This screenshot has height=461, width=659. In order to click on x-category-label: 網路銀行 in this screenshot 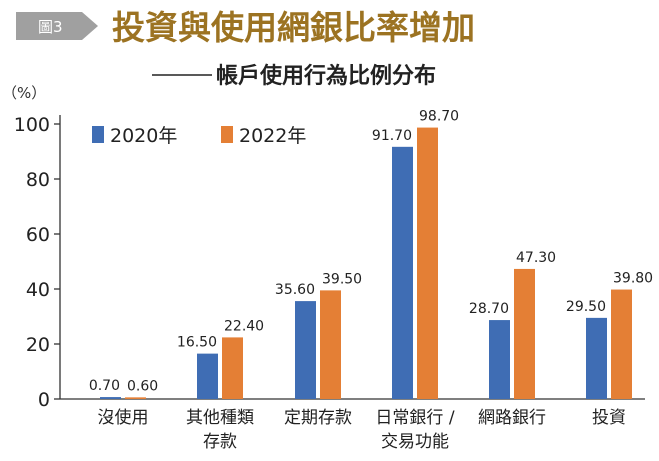, I will do `click(512, 418)`.